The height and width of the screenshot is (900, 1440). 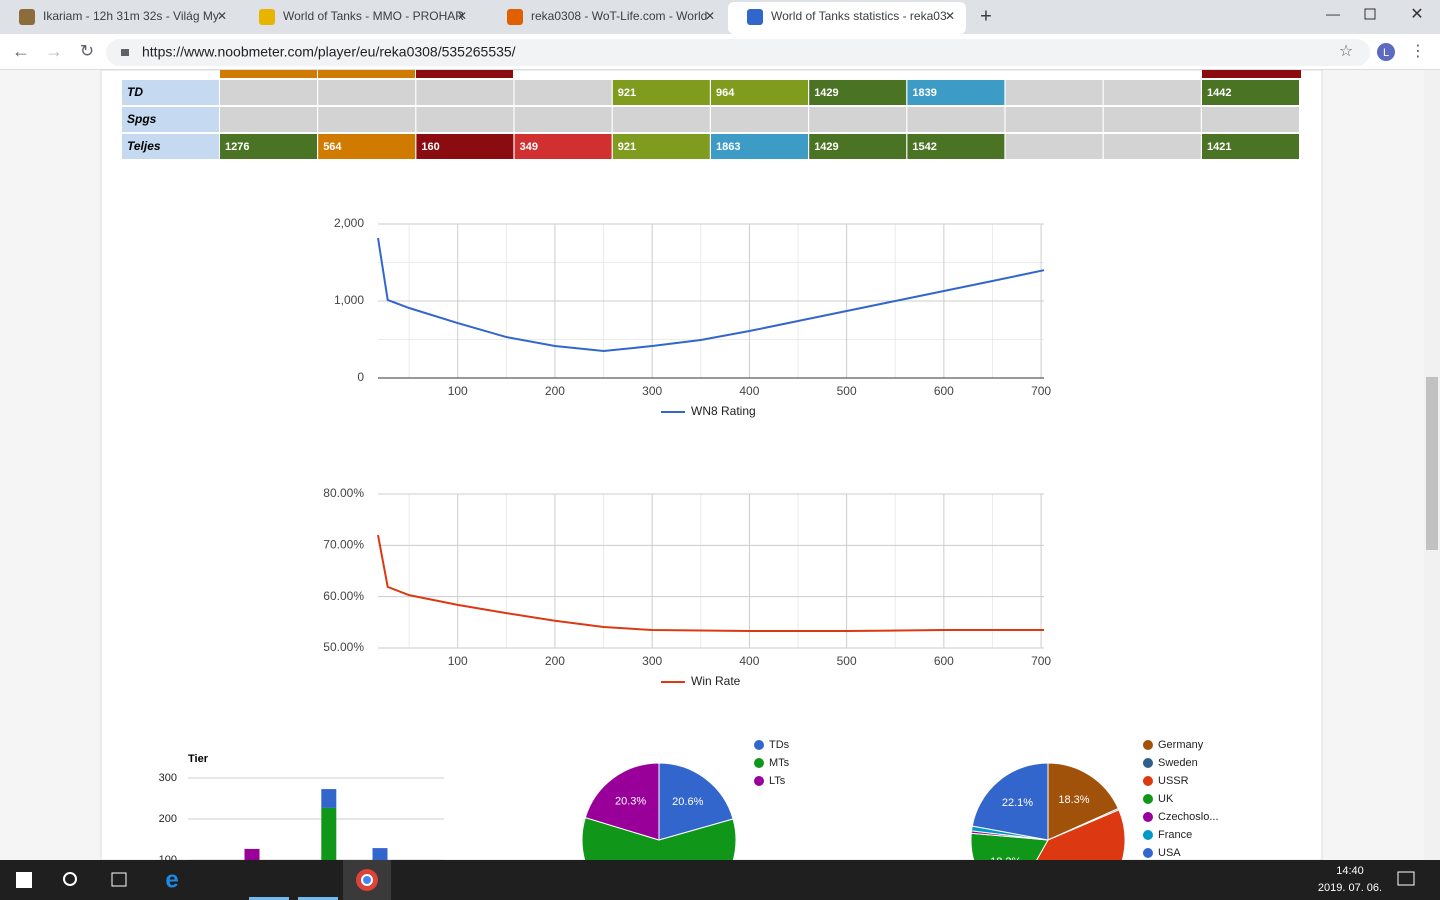 I want to click on cell-value: 1863, so click(x=728, y=147).